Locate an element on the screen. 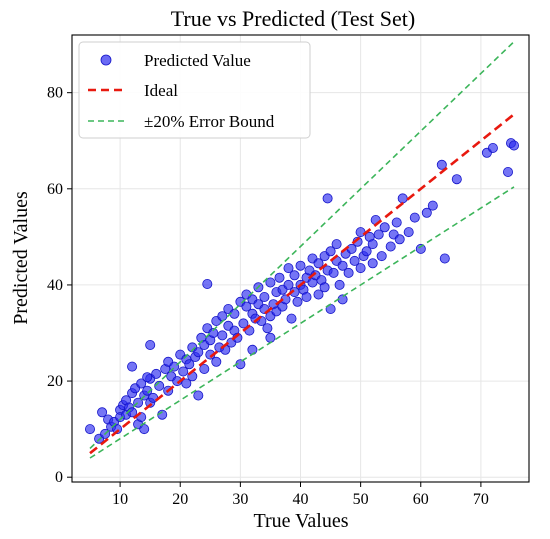 Image resolution: width=550 pixels, height=539 pixels. y-tick-label: 20 is located at coordinates (55, 381).